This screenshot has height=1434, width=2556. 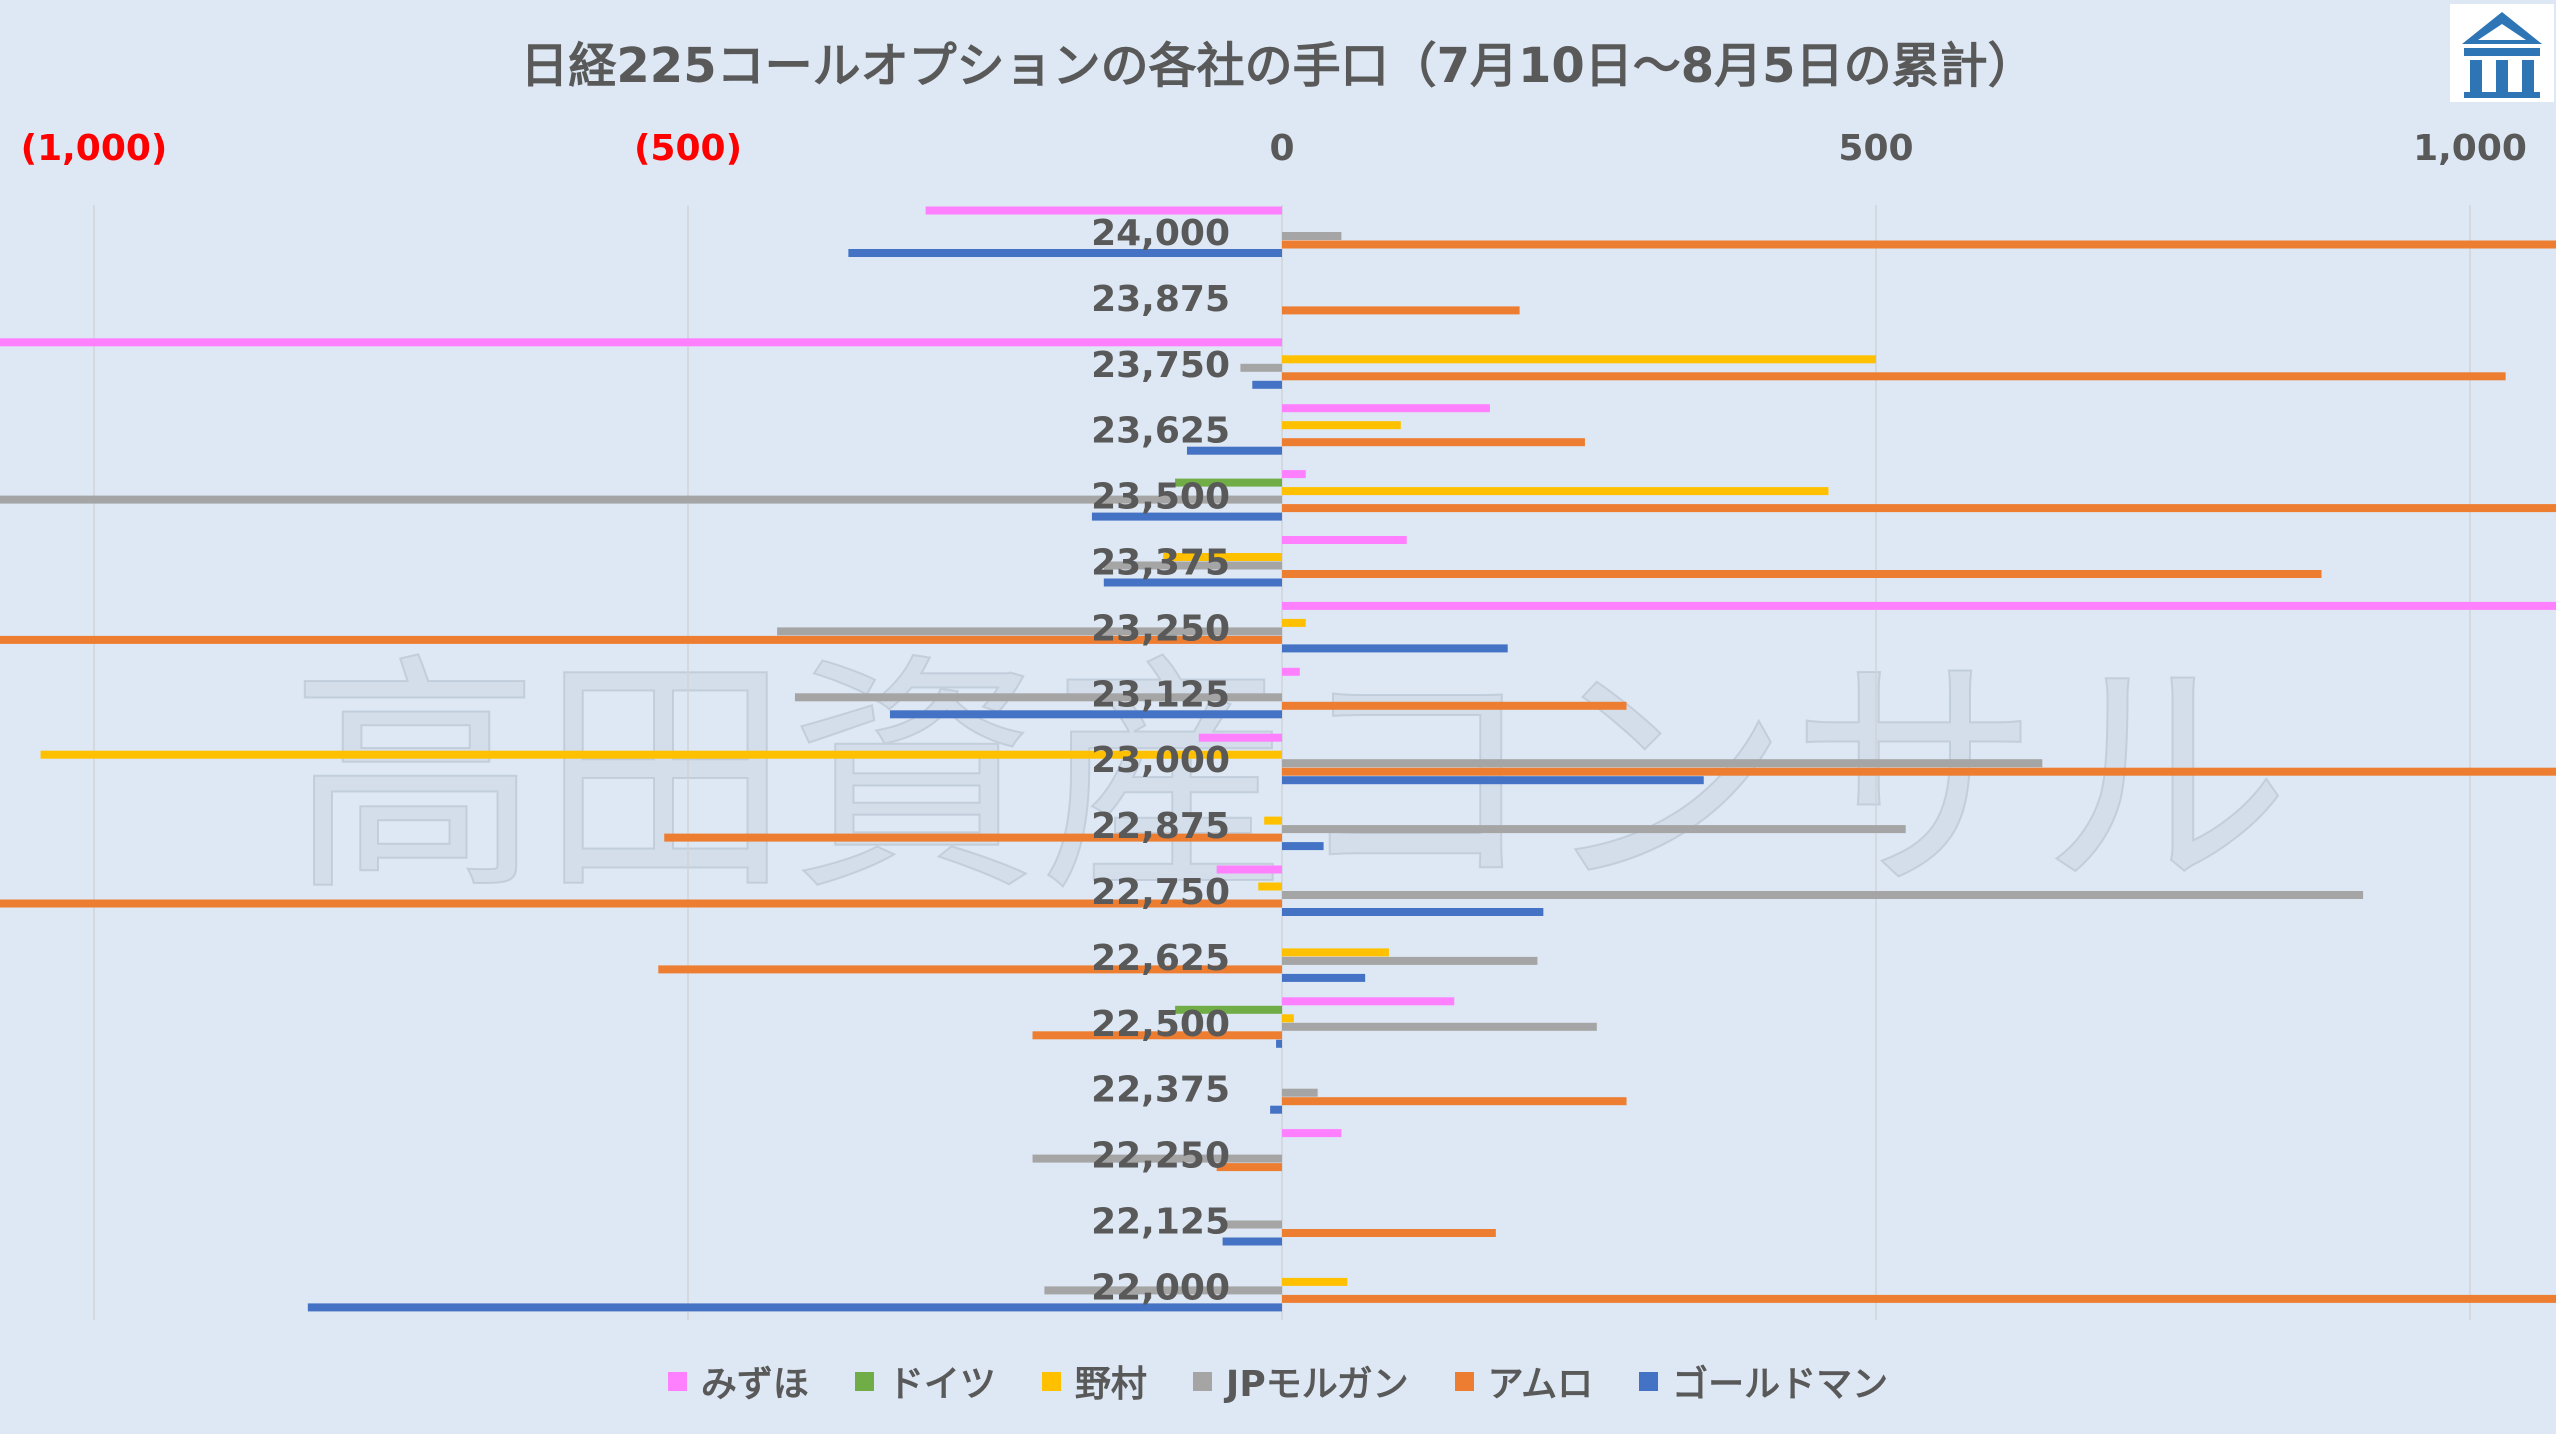 What do you see at coordinates (1160, 365) in the screenshot?
I see `category-label: 23,750` at bounding box center [1160, 365].